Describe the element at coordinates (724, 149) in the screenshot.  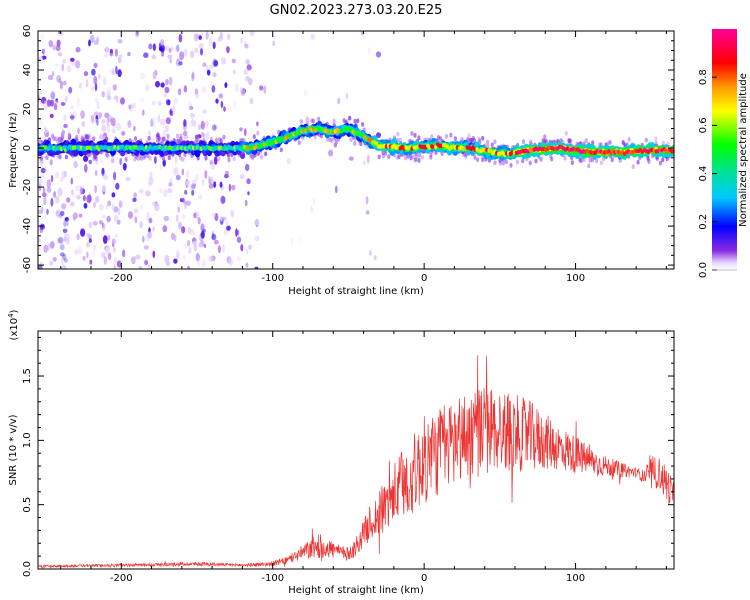
I see `colorbar-gradient` at that location.